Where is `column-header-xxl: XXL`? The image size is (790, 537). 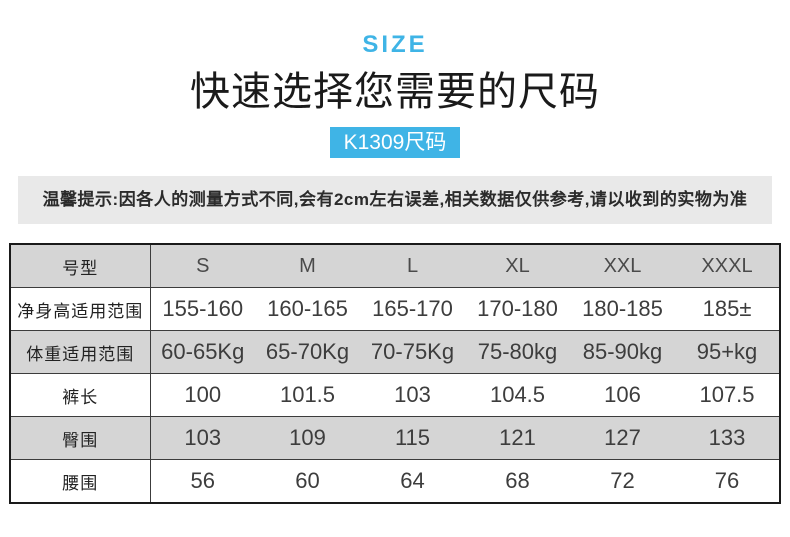
column-header-xxl: XXL is located at coordinates (622, 265).